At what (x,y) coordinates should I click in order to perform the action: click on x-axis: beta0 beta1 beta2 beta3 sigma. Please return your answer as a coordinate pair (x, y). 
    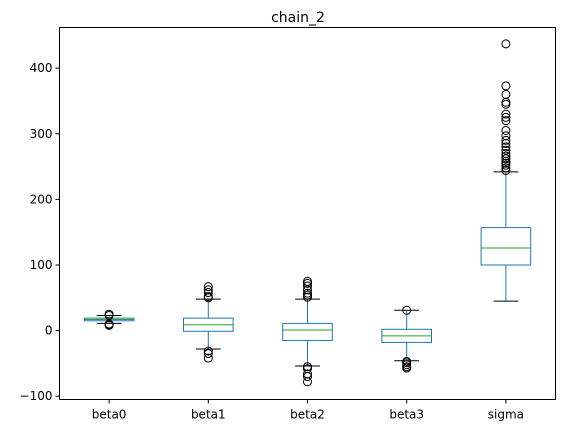
    Looking at the image, I should click on (308, 410).